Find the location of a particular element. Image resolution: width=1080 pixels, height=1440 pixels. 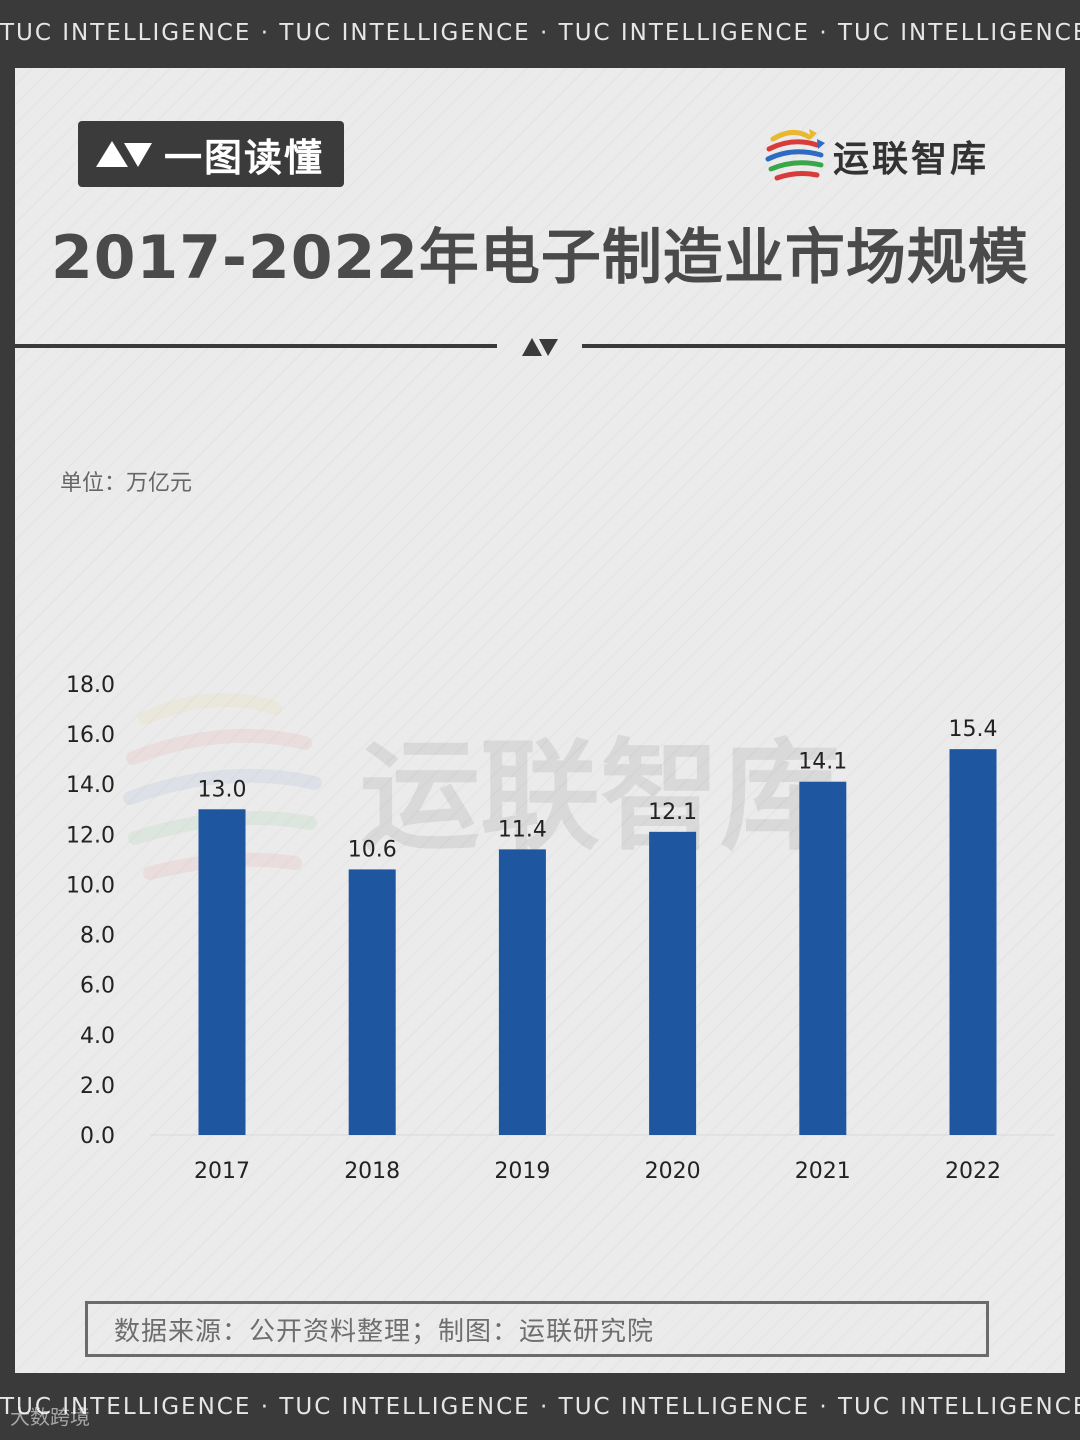

bar-value-label: 10.6 is located at coordinates (372, 849).